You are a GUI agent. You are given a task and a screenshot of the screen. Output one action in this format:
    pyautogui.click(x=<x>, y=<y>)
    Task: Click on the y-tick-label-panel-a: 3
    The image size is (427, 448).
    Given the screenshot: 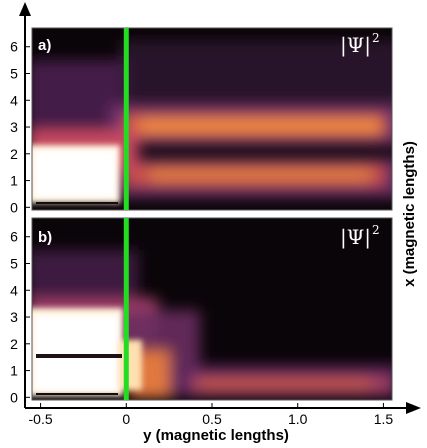 What is the action you would take?
    pyautogui.click(x=14, y=127)
    